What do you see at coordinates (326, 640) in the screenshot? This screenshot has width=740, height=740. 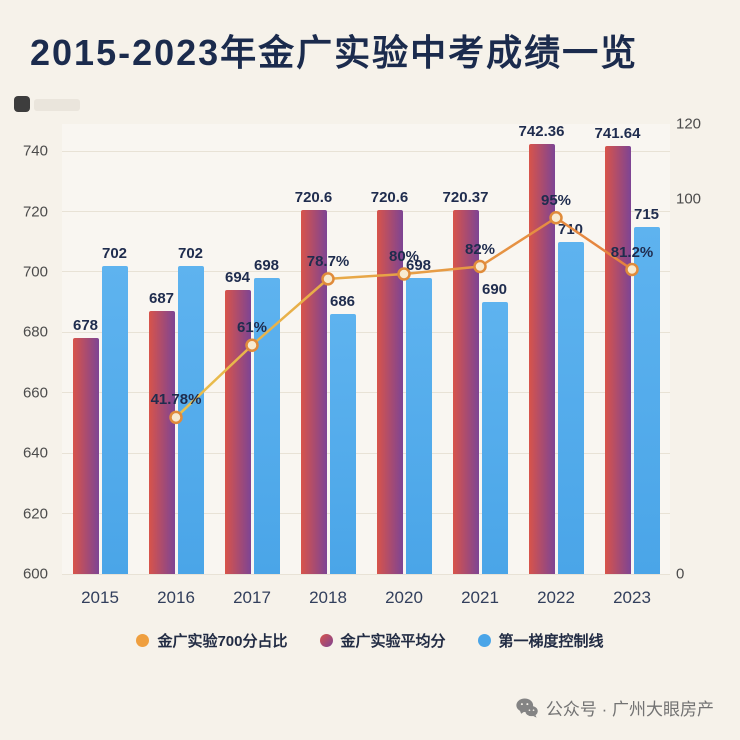 I see `legend-swatch-maroon` at bounding box center [326, 640].